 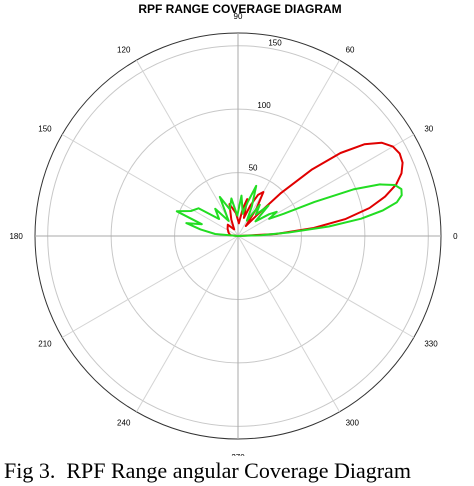 What do you see at coordinates (455, 236) in the screenshot?
I see `angle-tick-label: 0` at bounding box center [455, 236].